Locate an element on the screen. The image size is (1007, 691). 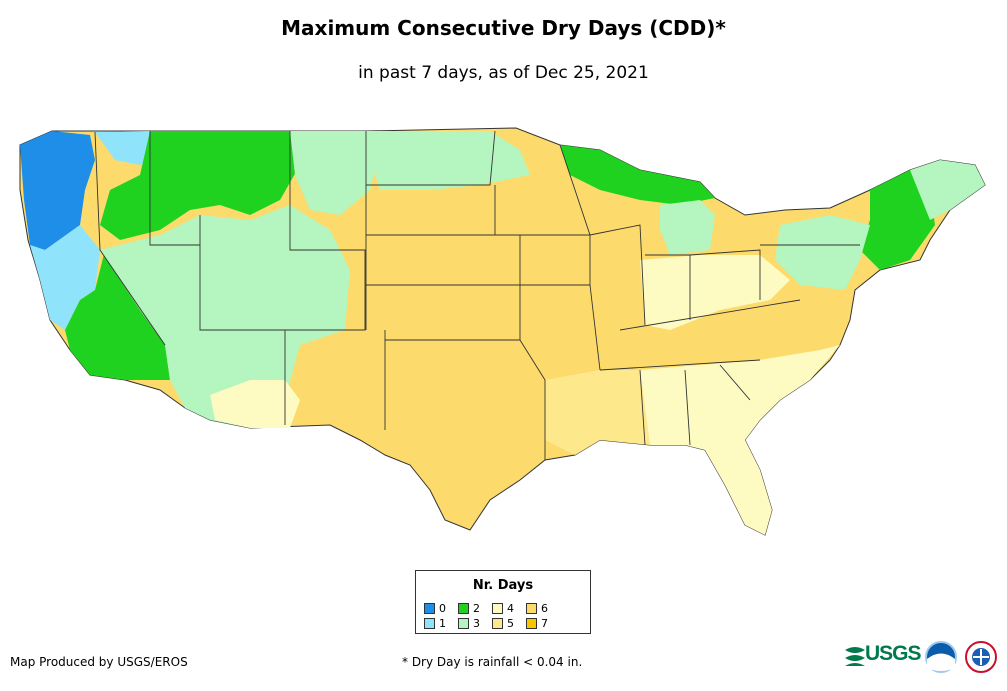
credit-text: Map Produced by USGS/EROS is located at coordinates (99, 662).